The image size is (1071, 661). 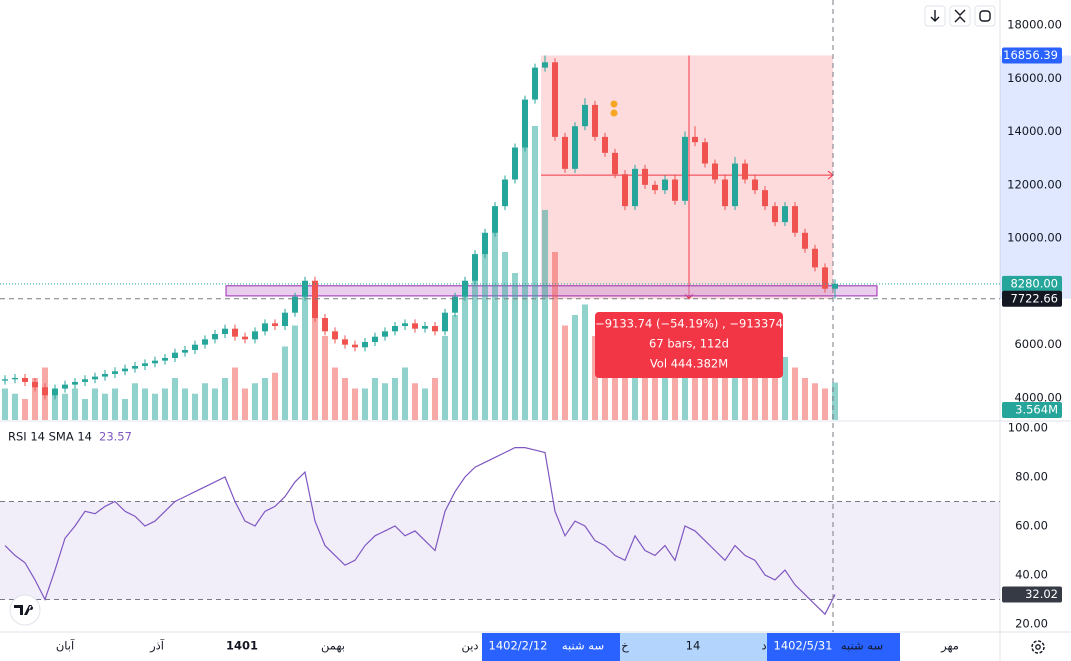 I want to click on y-tick-label: 6000.00, so click(x=1038, y=344).